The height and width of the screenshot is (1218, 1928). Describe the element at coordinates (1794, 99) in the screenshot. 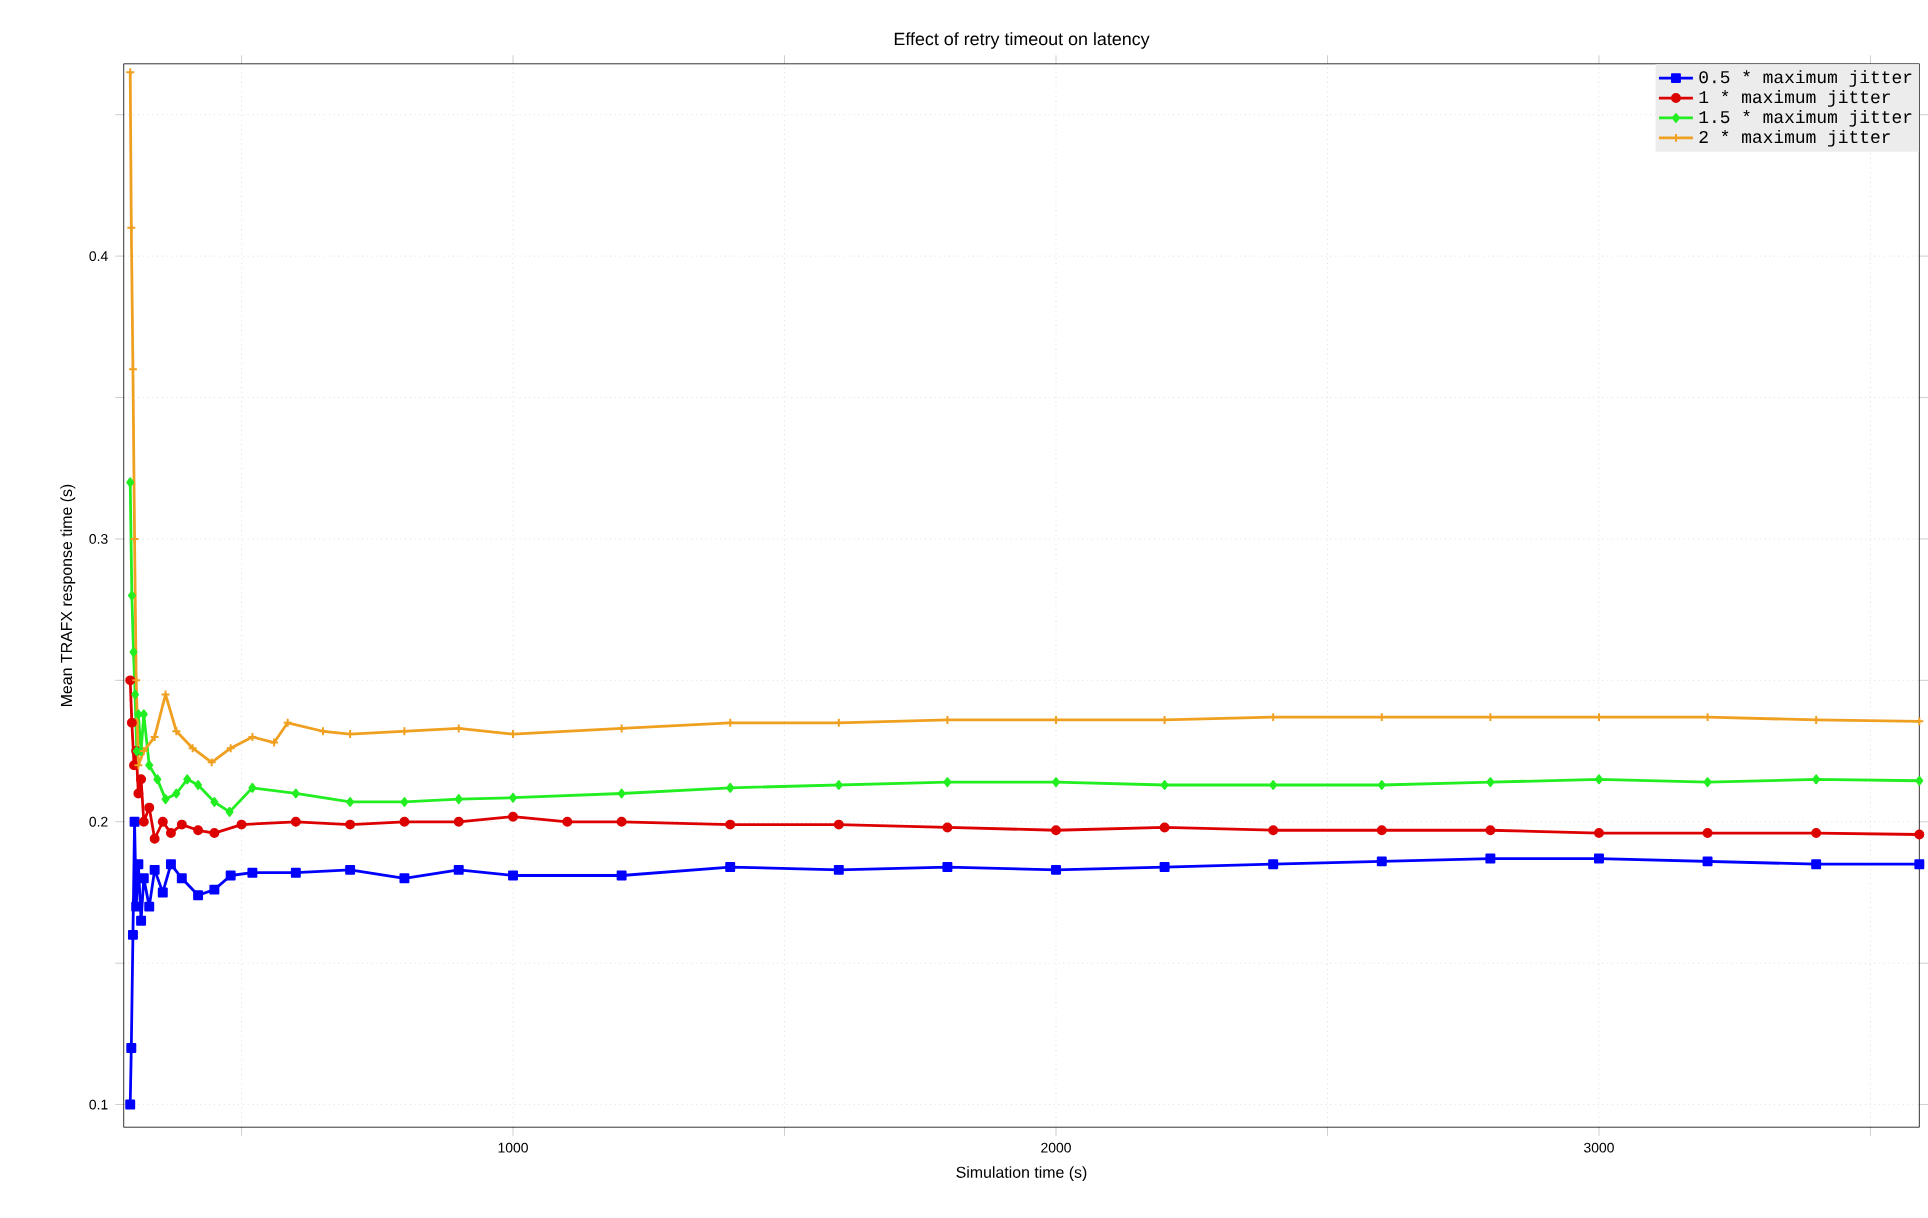

I see `legend-label: 1 * maximum jitter` at that location.